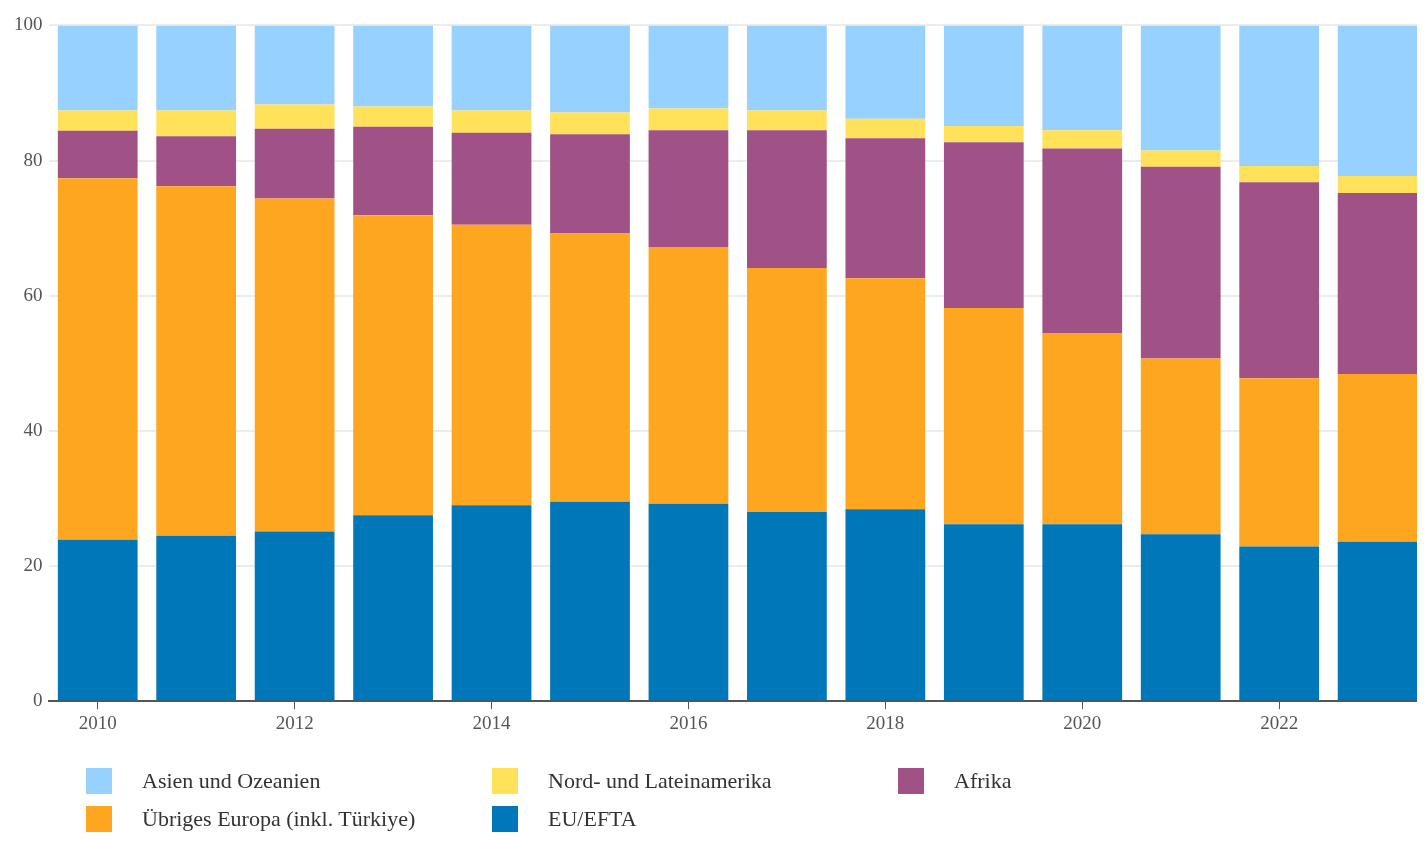  Describe the element at coordinates (660, 781) in the screenshot. I see `legend-label: Nord- und Lateinamerika` at that location.